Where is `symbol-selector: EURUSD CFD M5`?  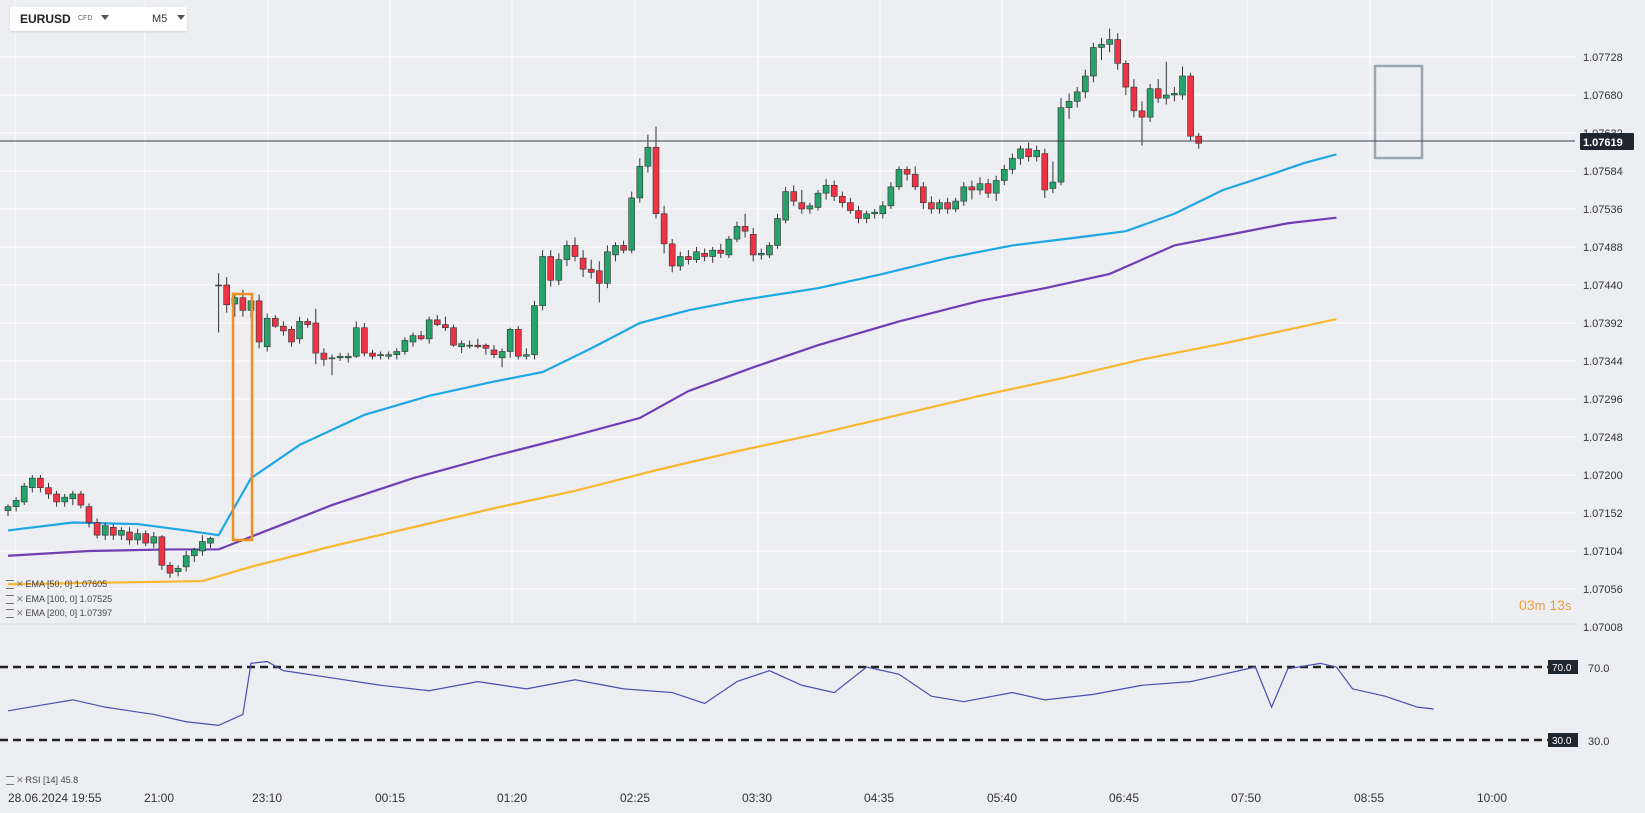
symbol-selector: EURUSD CFD M5 is located at coordinates (98, 19).